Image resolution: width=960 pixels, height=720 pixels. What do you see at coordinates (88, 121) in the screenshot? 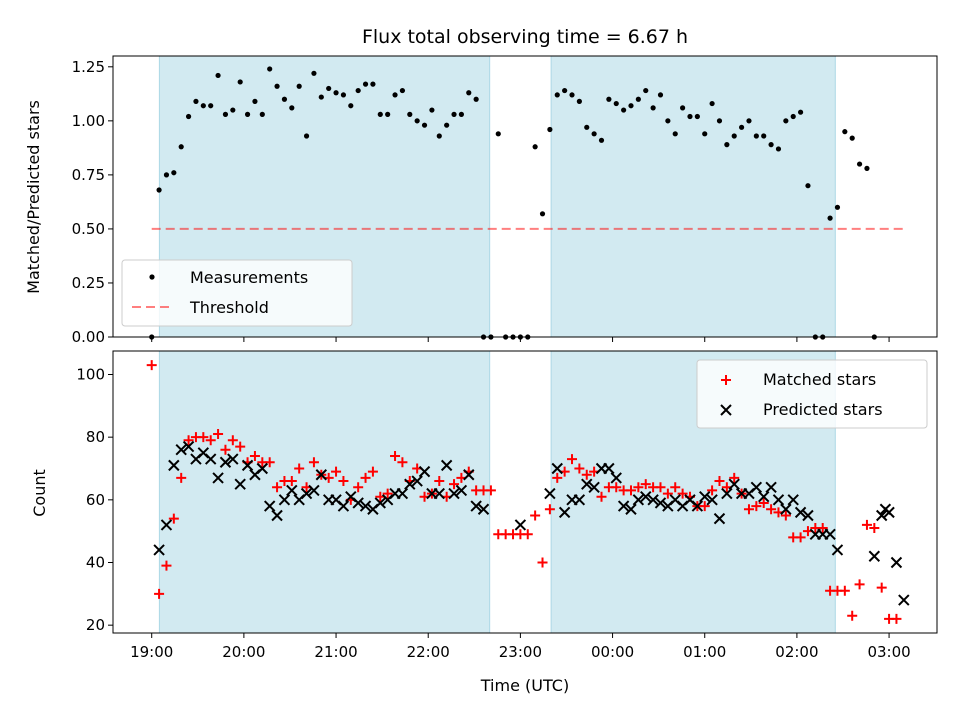
I see `y-tick-label: 1.00` at bounding box center [88, 121].